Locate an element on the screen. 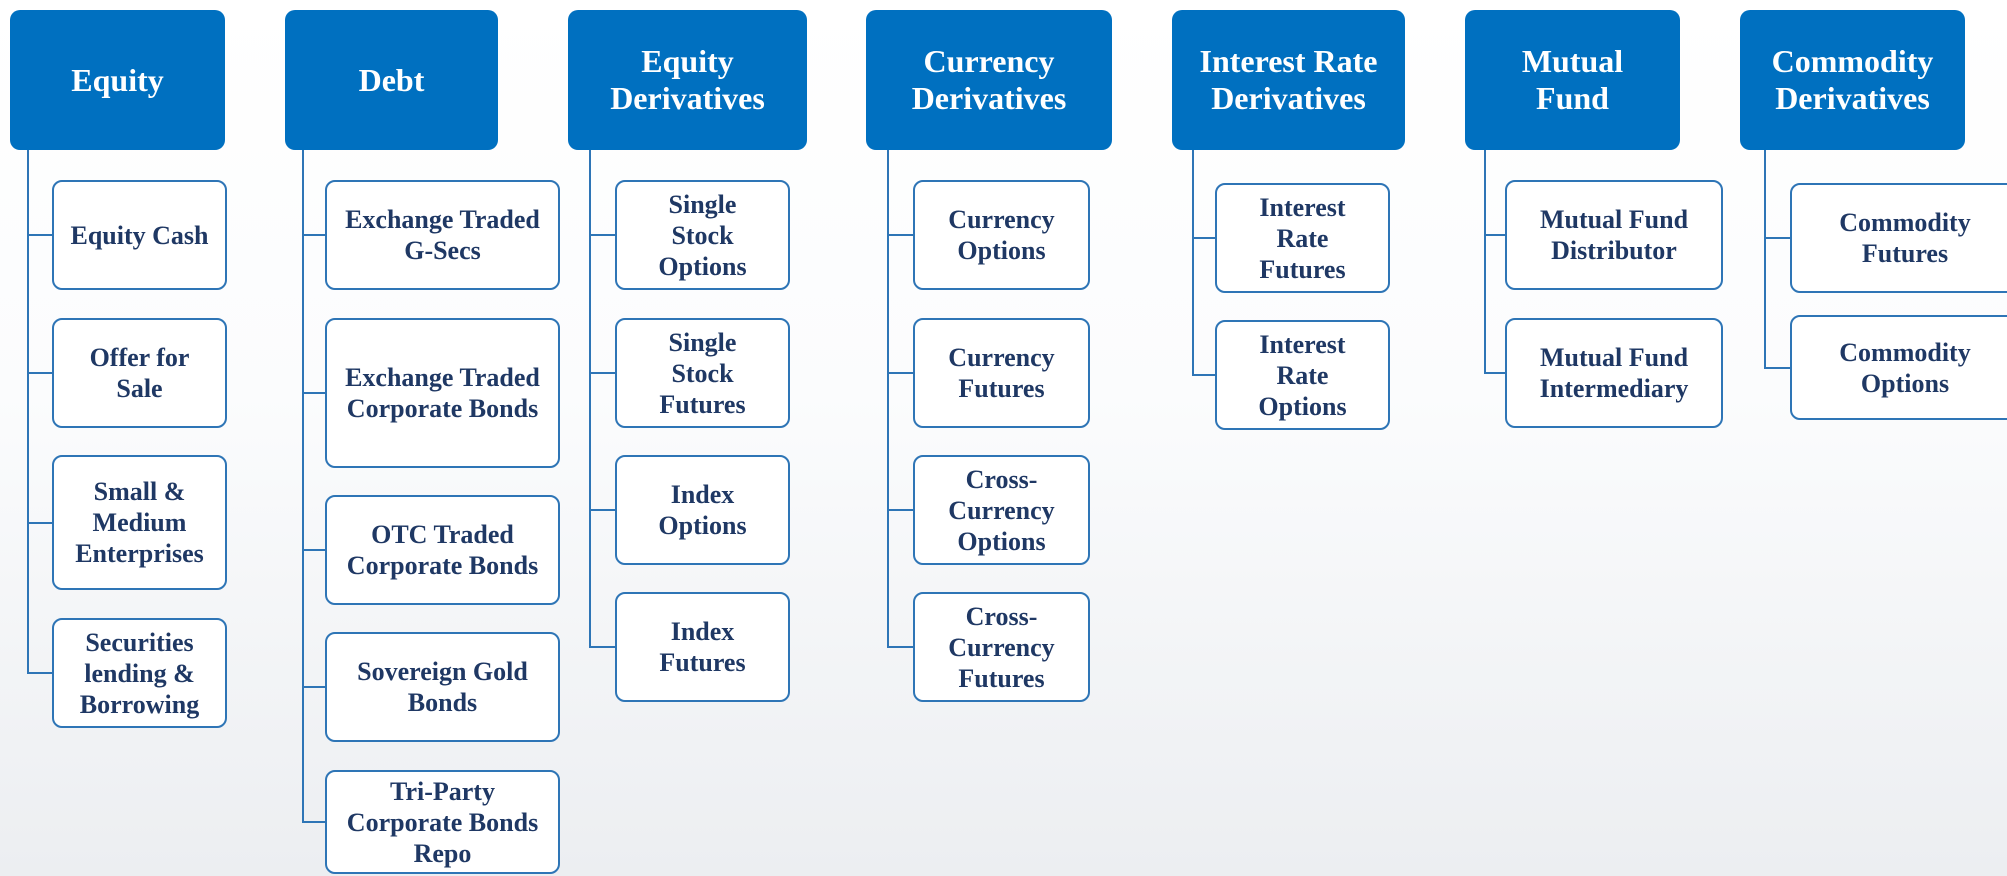  segment-header: Equity Derivatives is located at coordinates (687, 80).